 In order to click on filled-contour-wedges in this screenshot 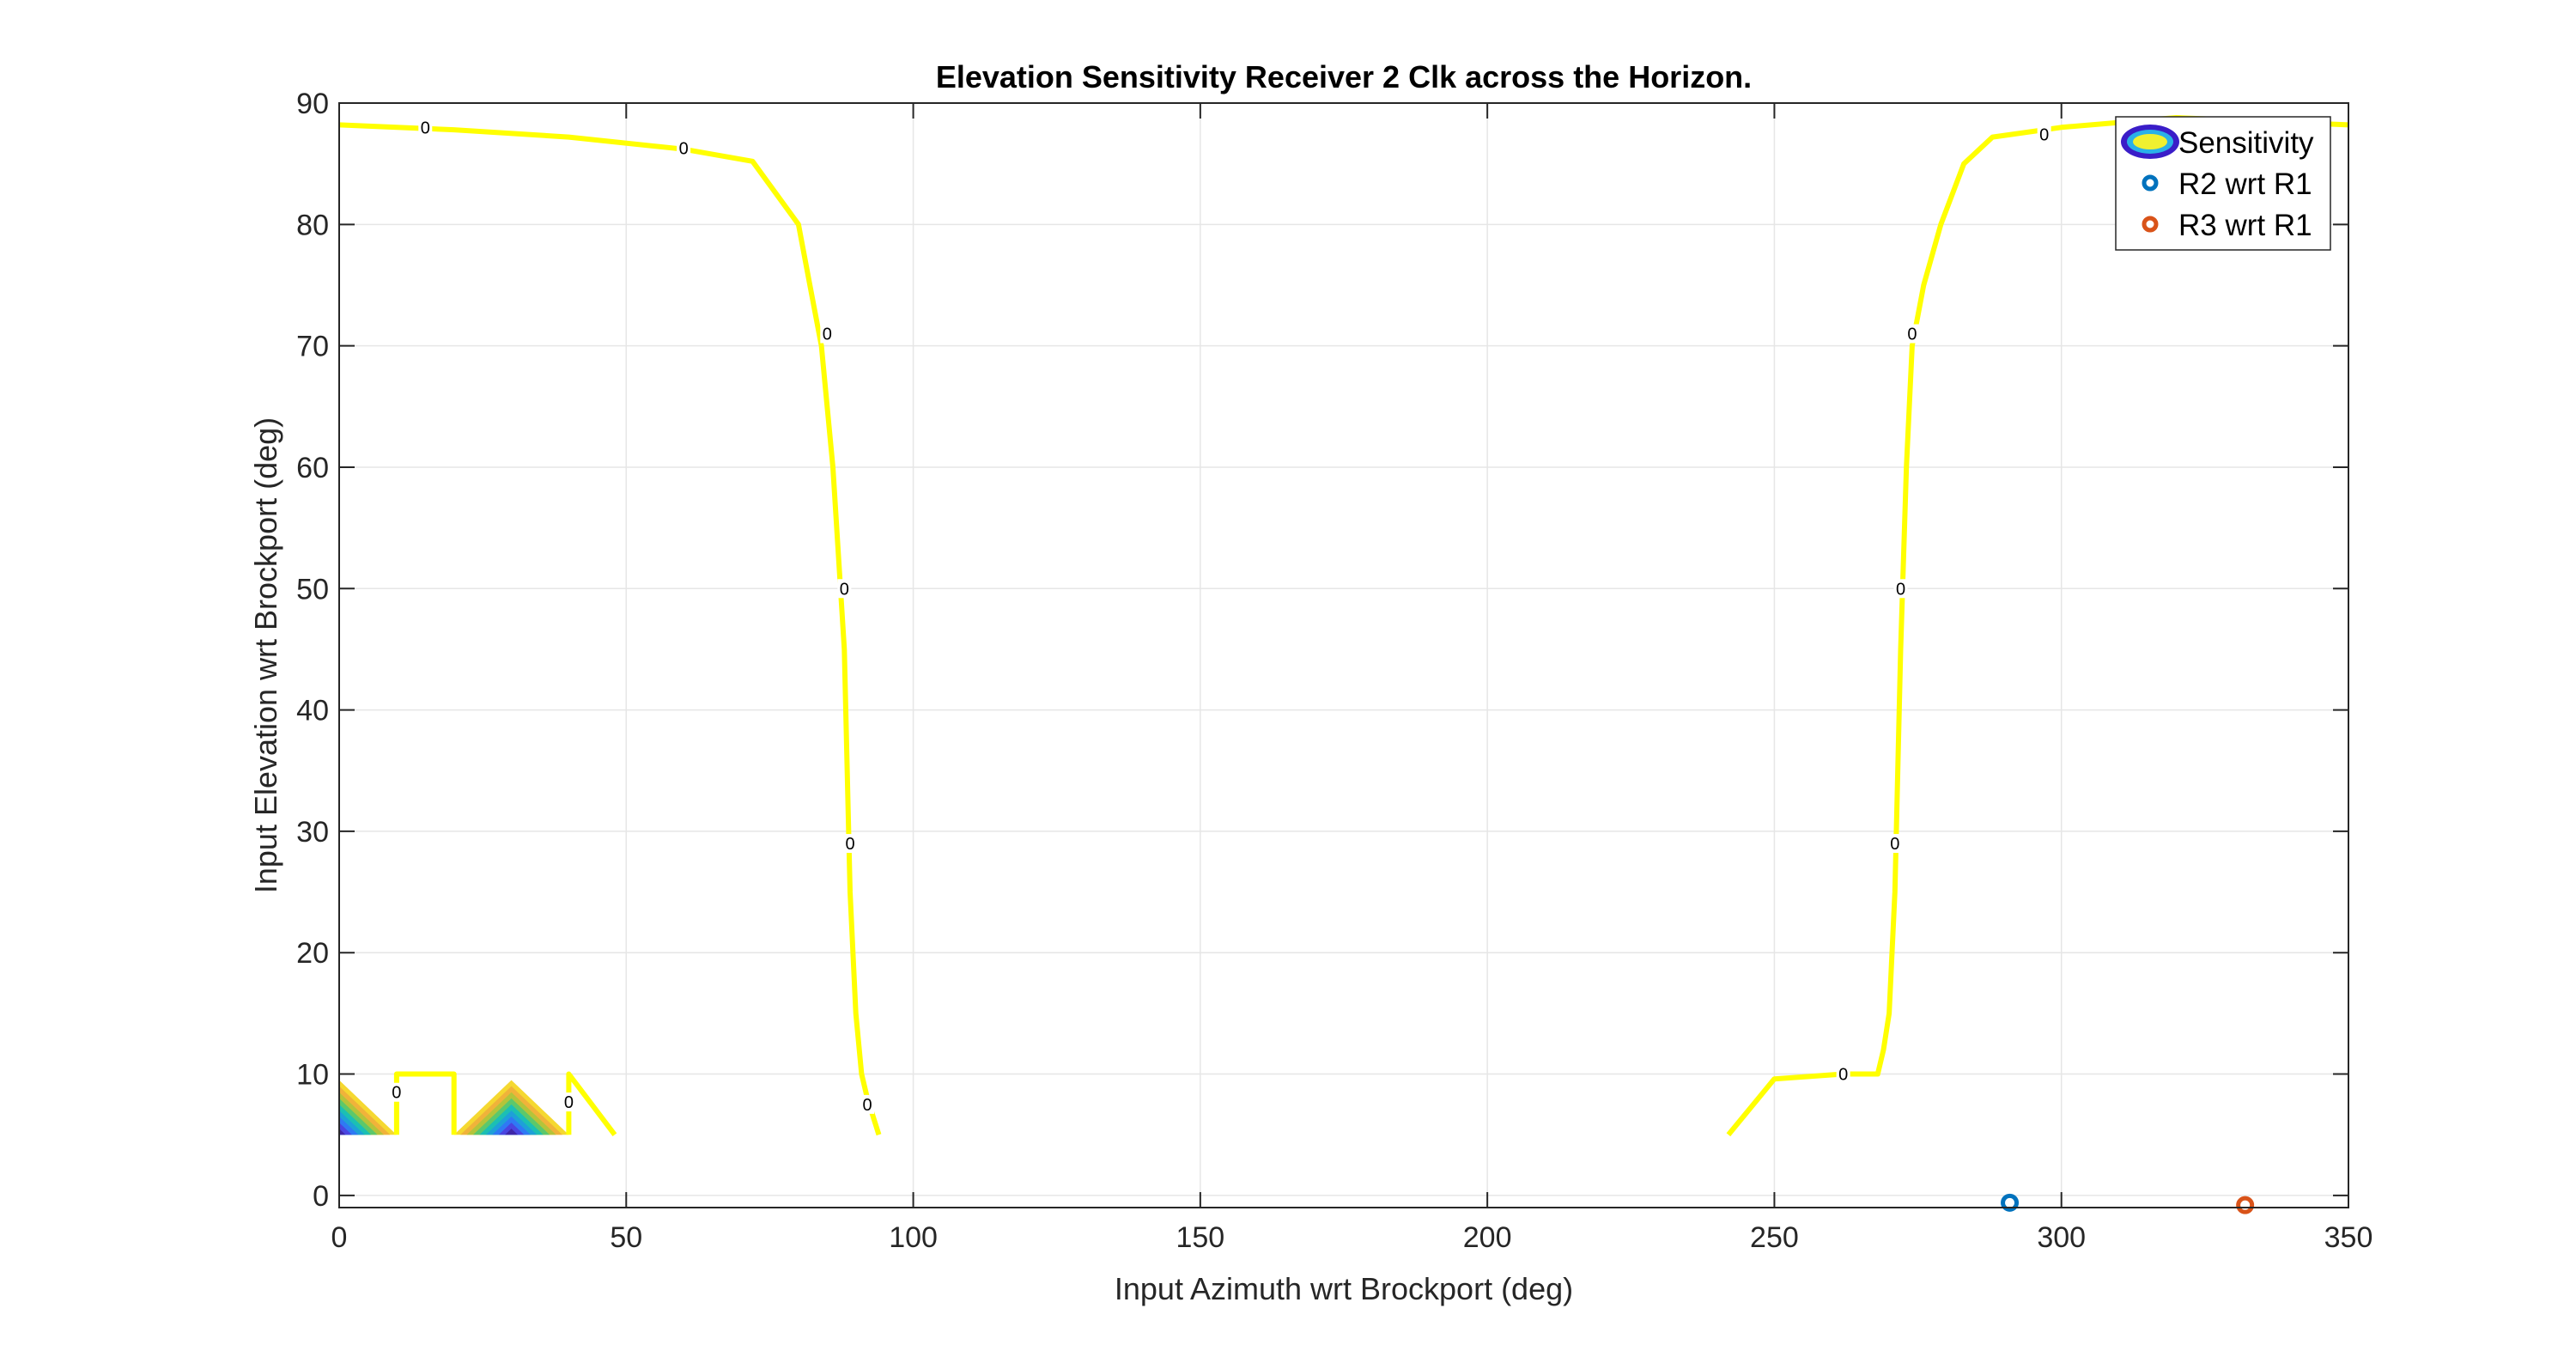, I will do `click(454, 1107)`.